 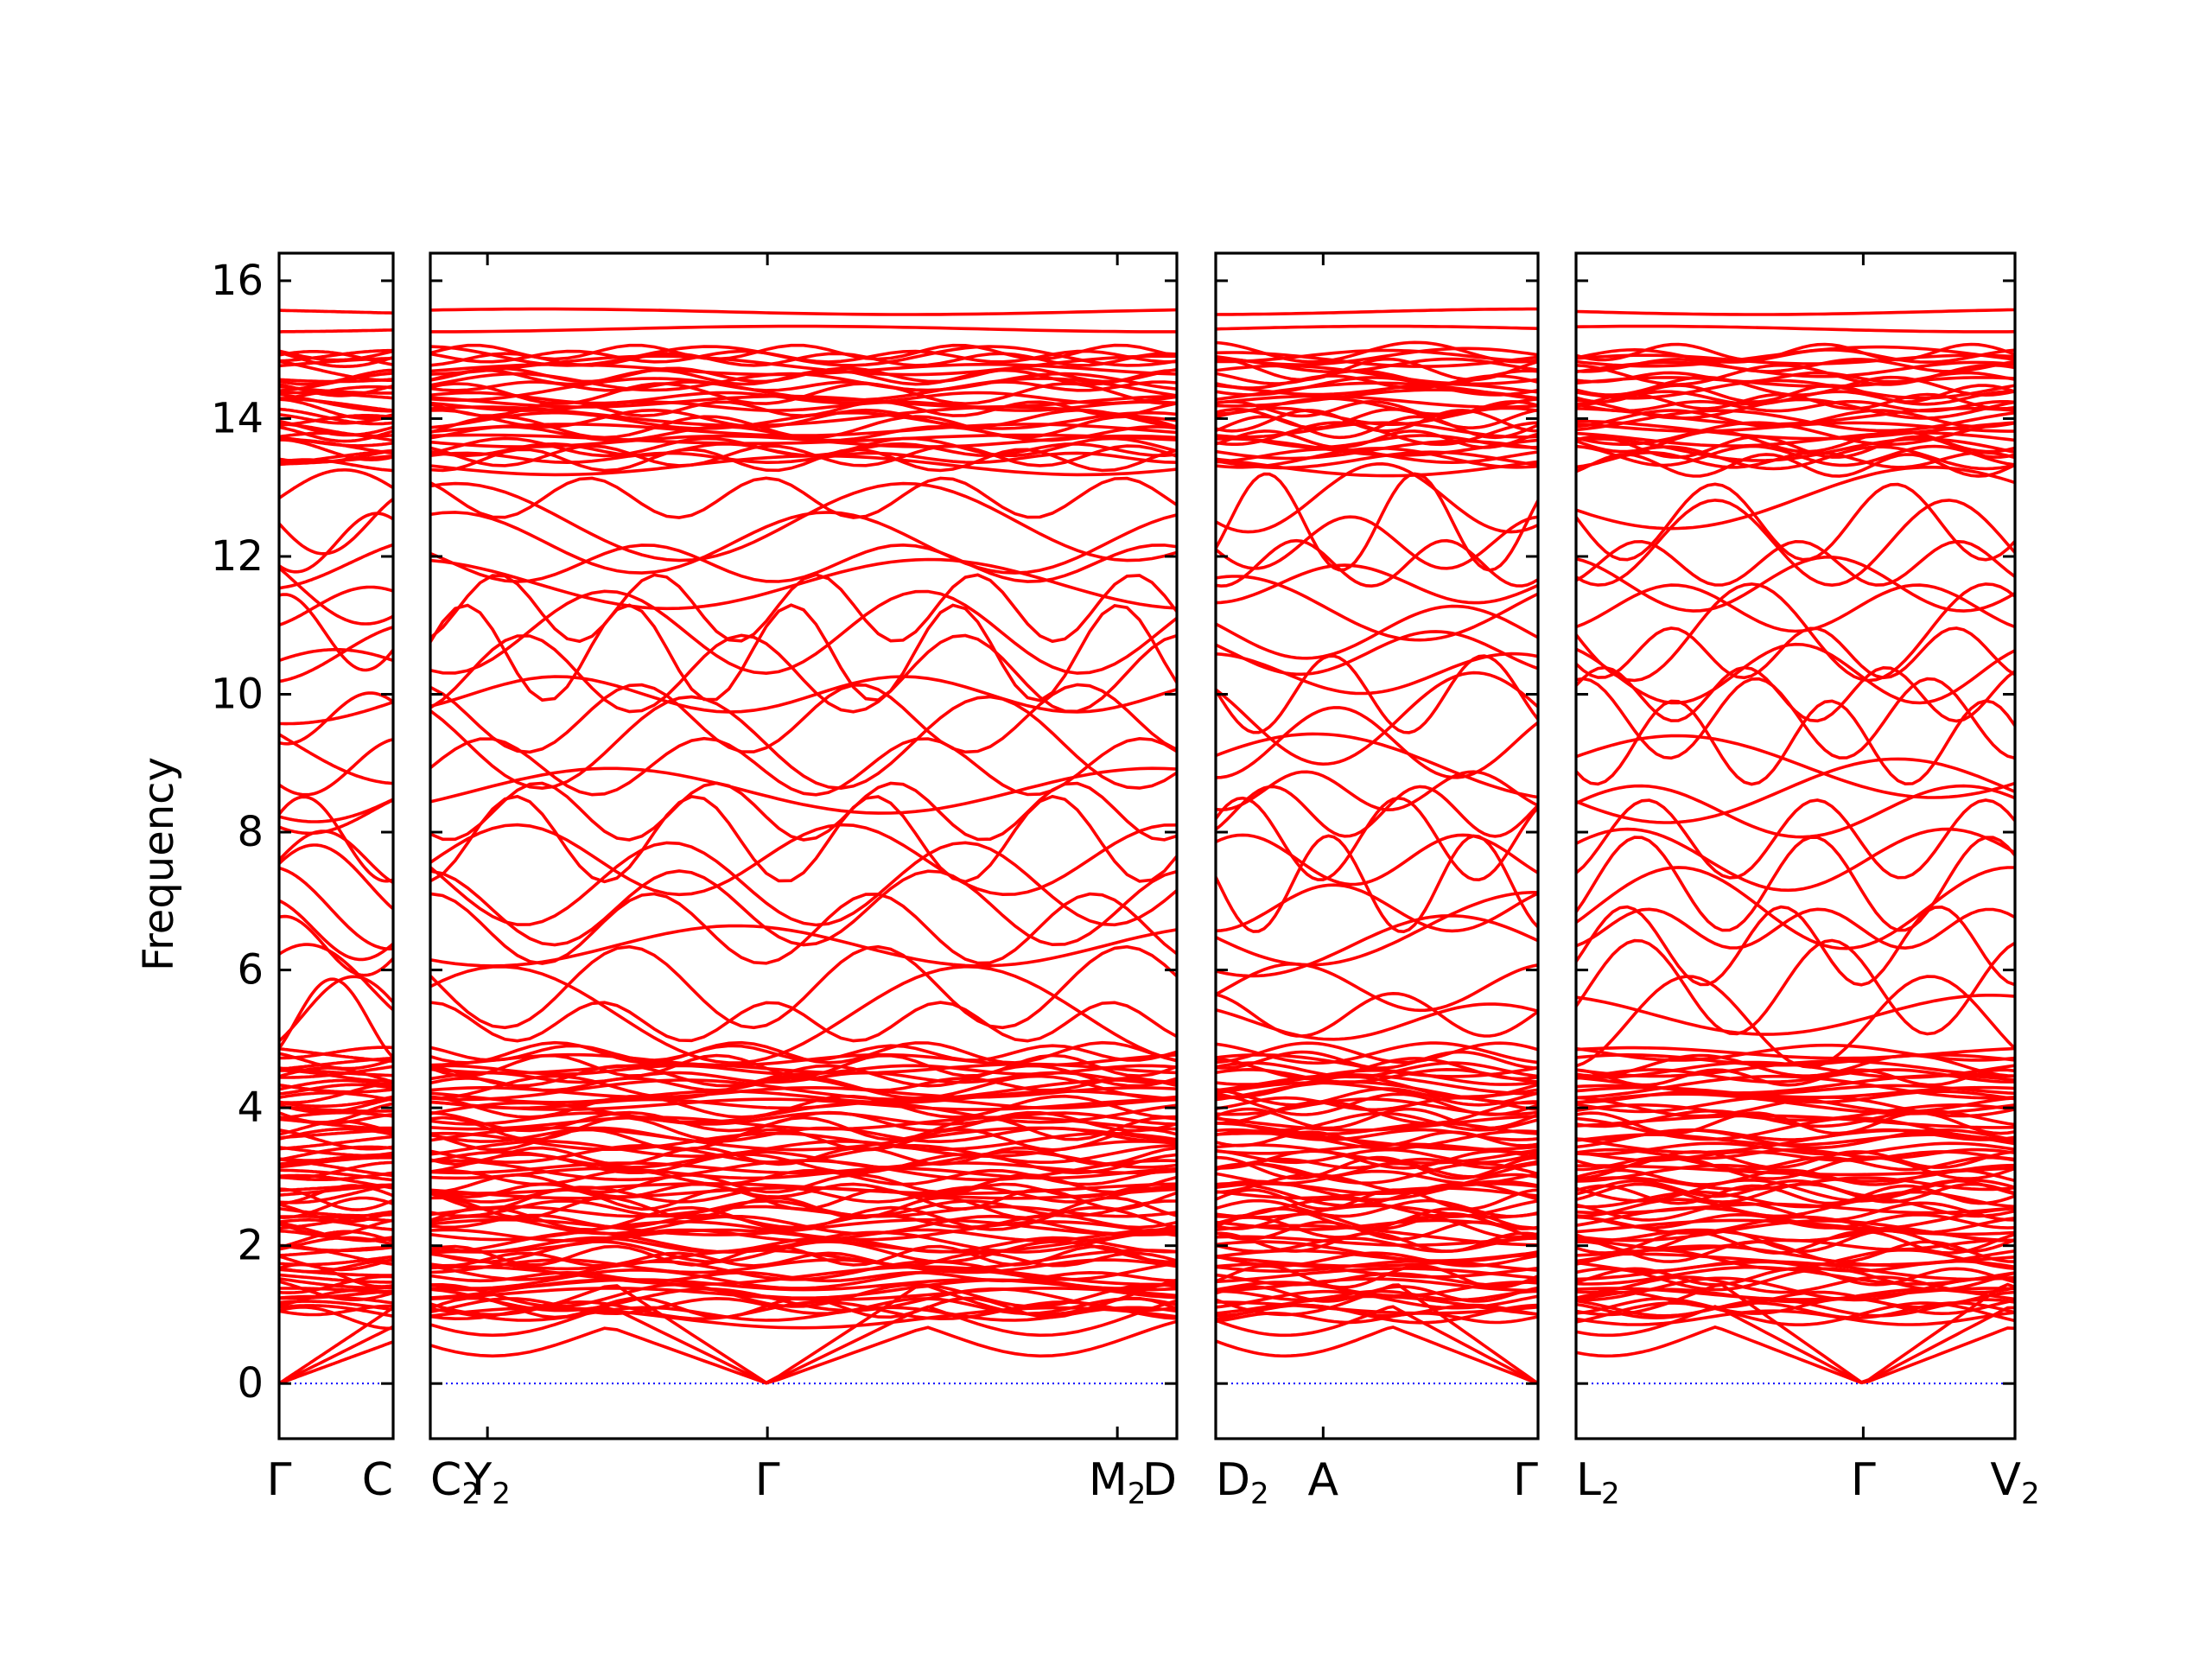 I want to click on kpoint-label: Y2, so click(x=486, y=1482).